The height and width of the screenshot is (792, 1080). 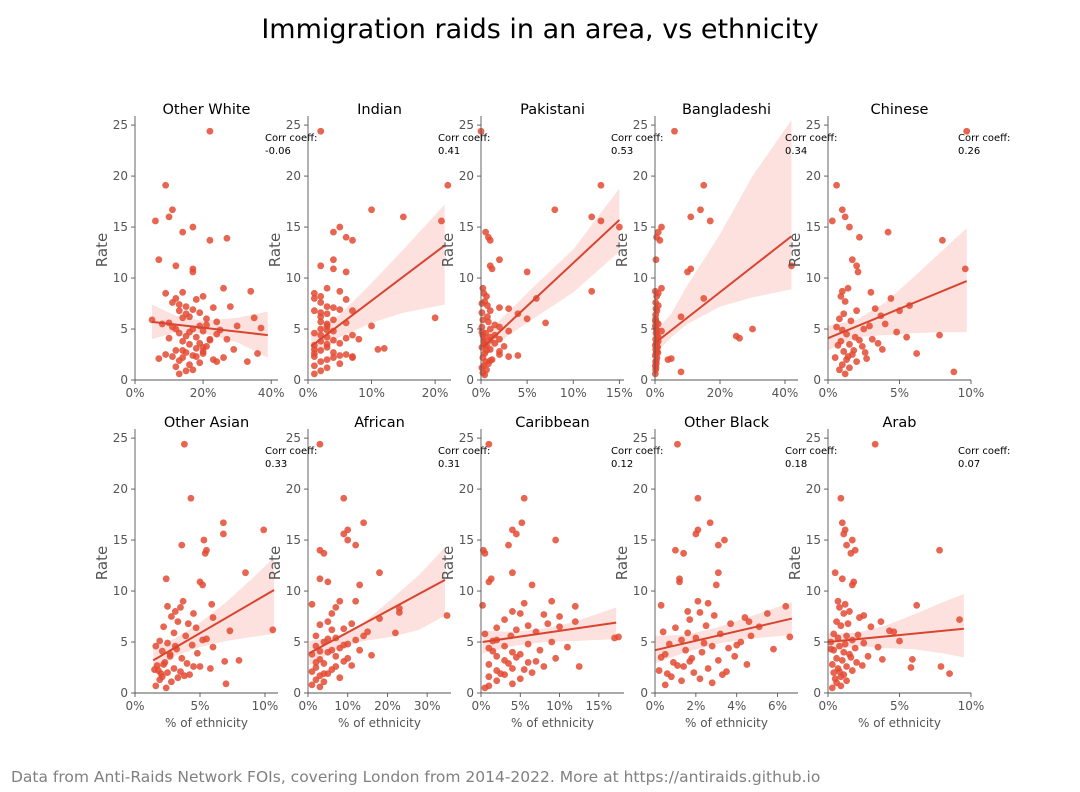 I want to click on scatter-panel: 0 5 10 15 20 25 0% 5% 10% Chinese Rate Corr coeff, so click(x=898, y=251).